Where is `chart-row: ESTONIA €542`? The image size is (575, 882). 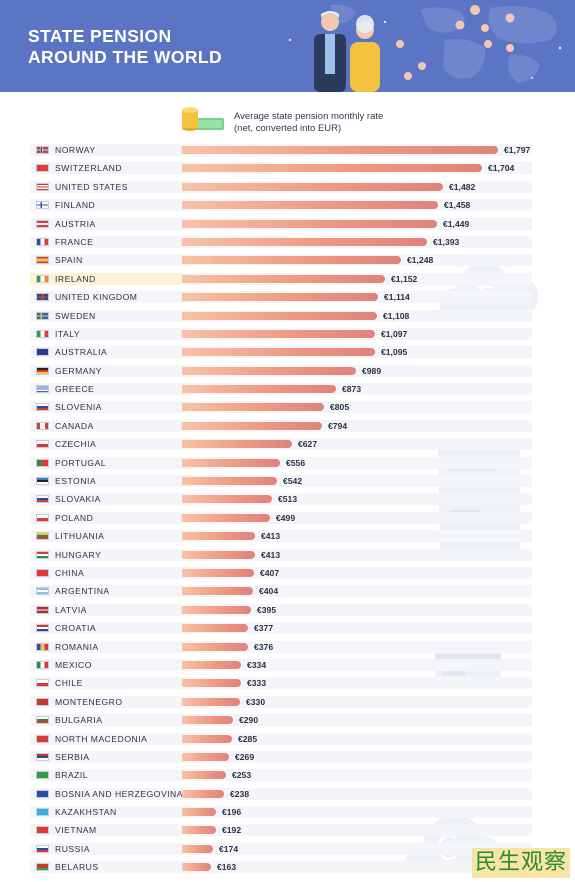
chart-row: ESTONIA €542 is located at coordinates (287, 481).